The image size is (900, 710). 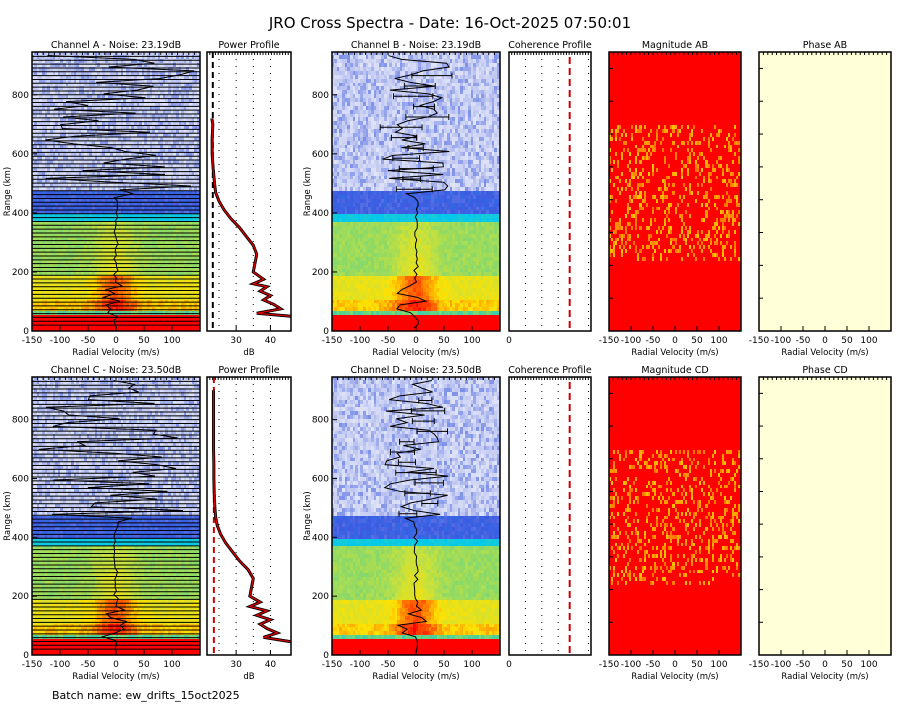 What do you see at coordinates (509, 665) in the screenshot?
I see `panel-ccd-xtick-label: 0` at bounding box center [509, 665].